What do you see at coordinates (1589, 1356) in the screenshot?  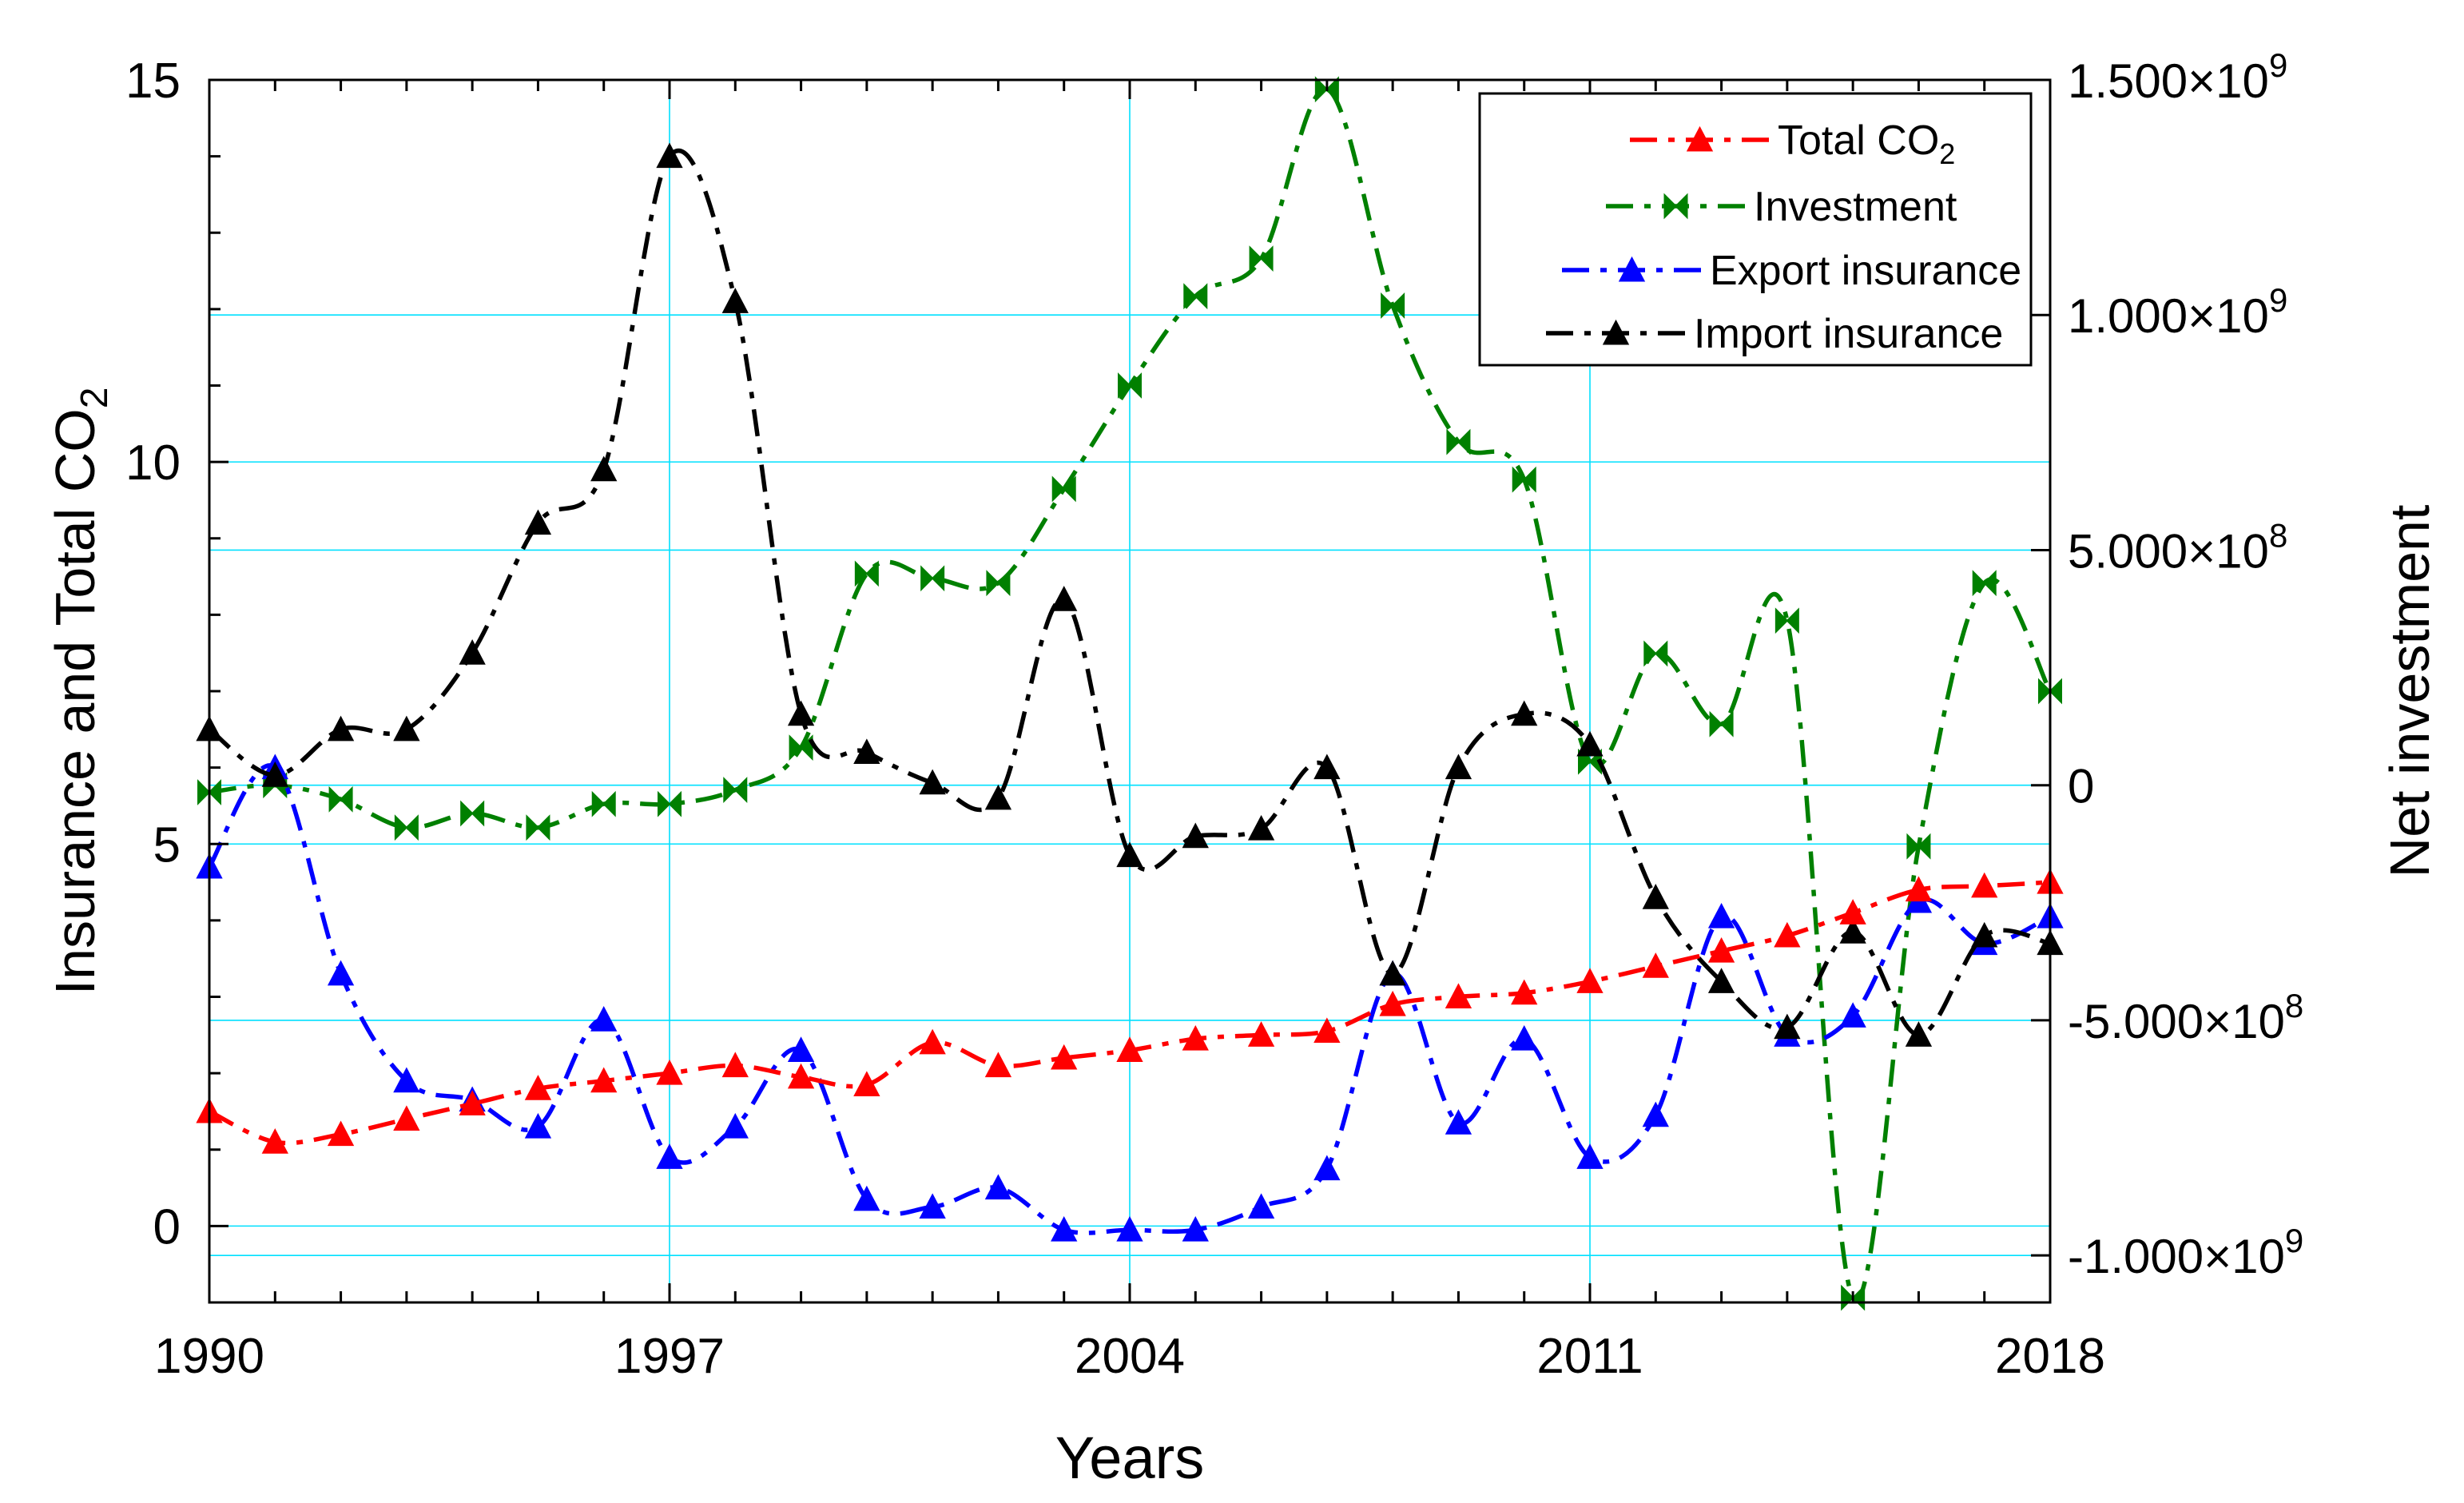 I see `x-tick-label: 2011` at bounding box center [1589, 1356].